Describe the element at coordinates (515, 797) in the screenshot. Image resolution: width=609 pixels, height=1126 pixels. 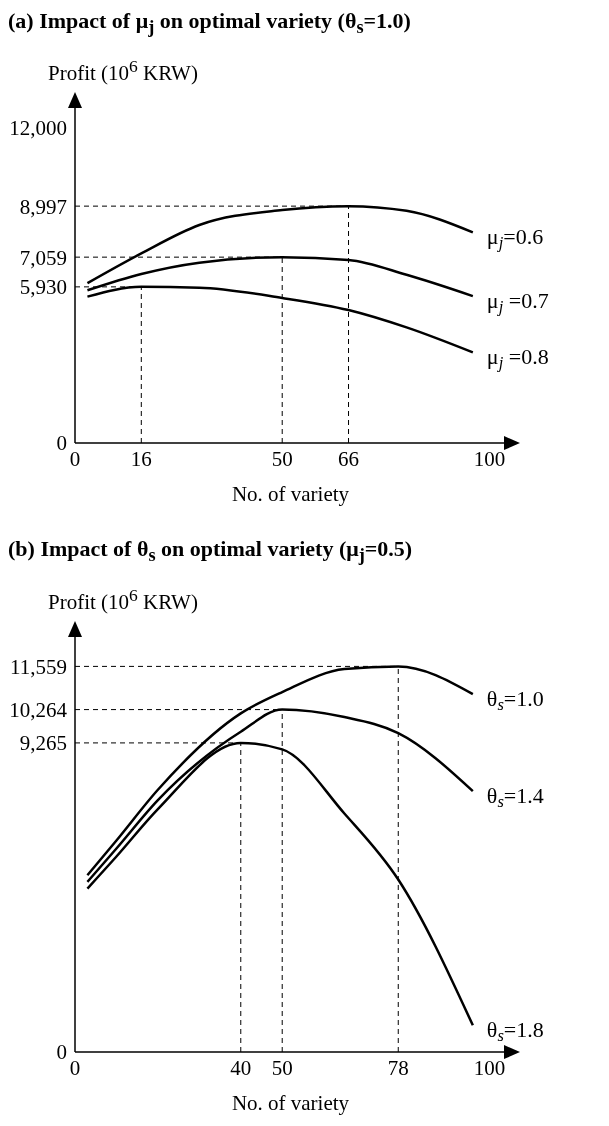
I see `series-label: θ$_{s}$=1.4` at that location.